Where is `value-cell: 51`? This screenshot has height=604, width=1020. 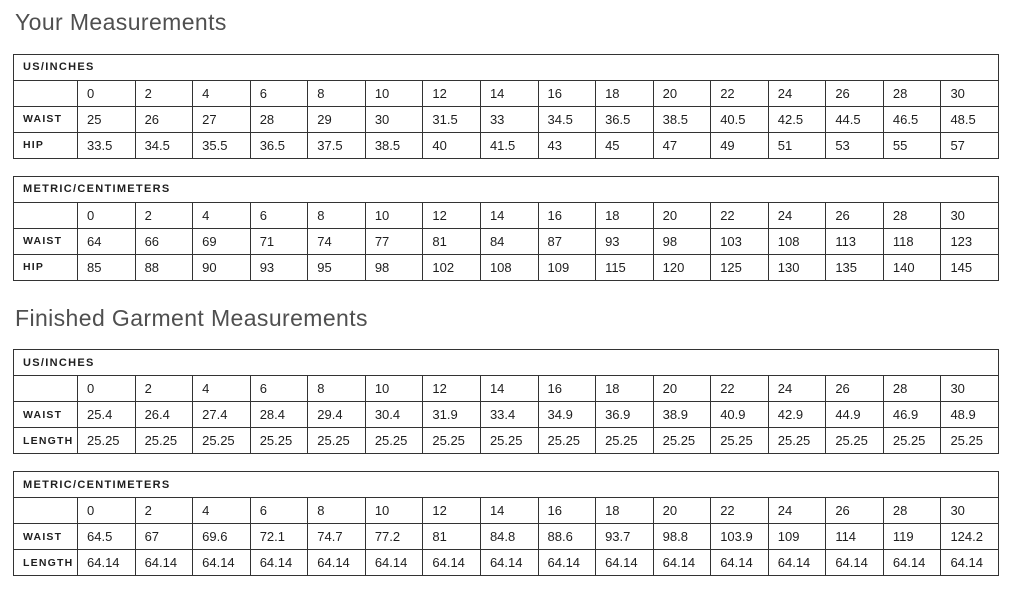 value-cell: 51 is located at coordinates (797, 145).